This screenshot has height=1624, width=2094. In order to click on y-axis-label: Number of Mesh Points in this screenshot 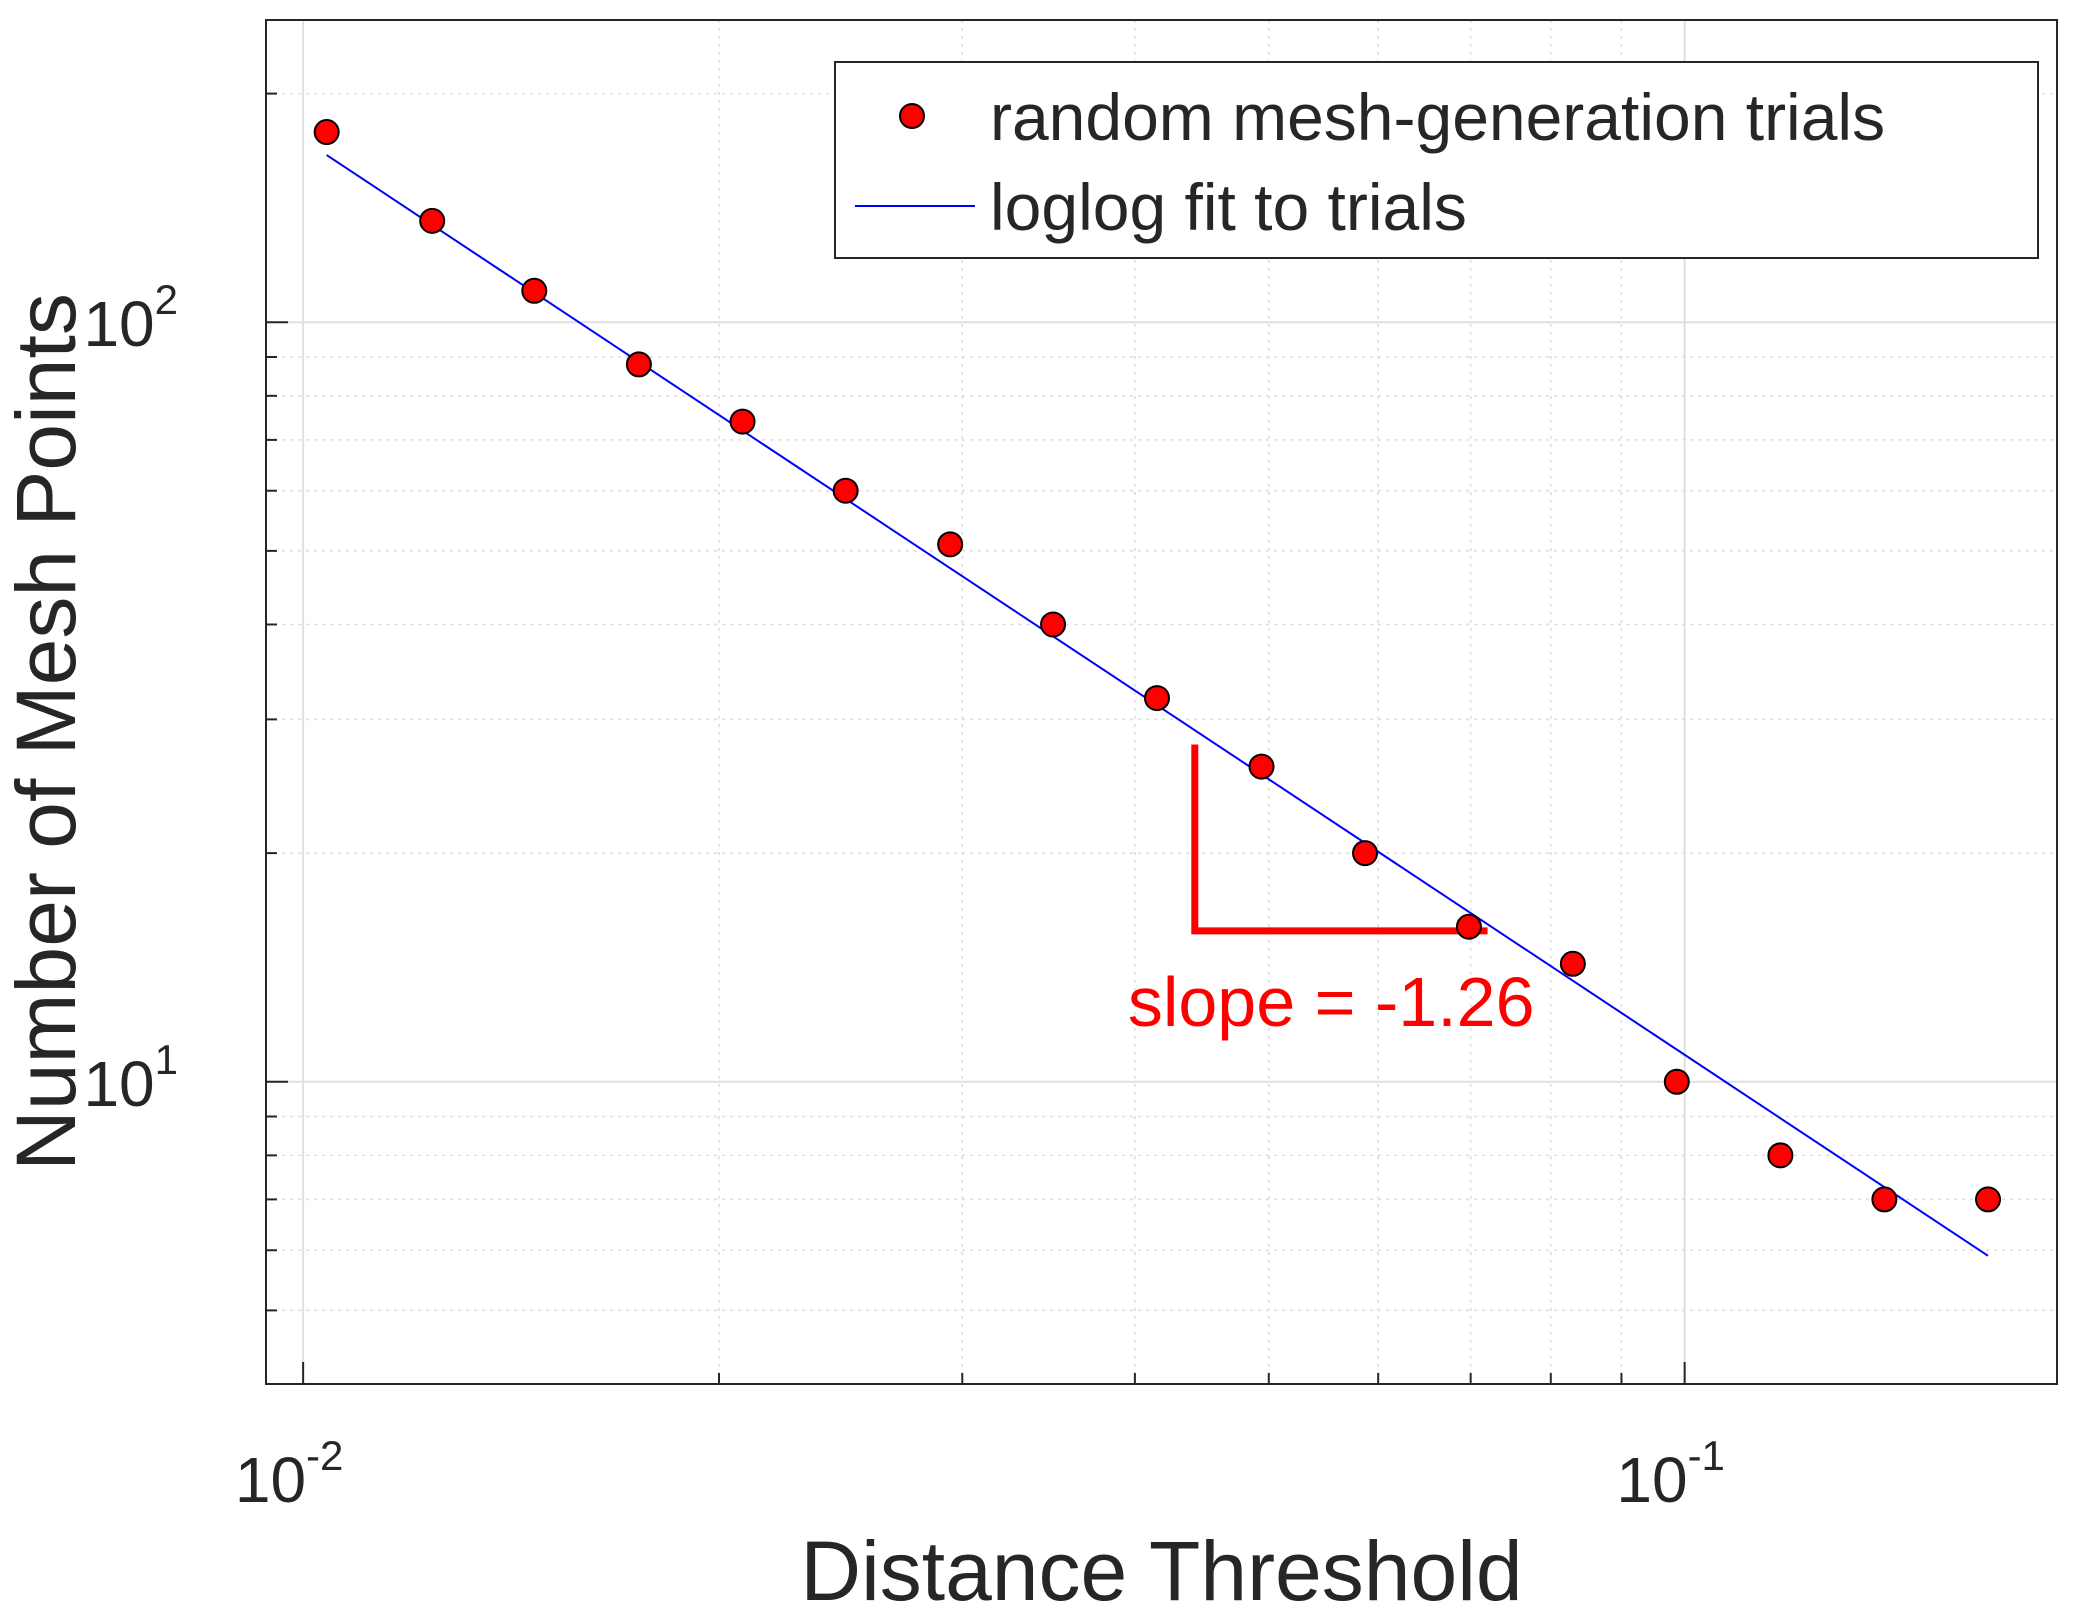, I will do `click(46, 732)`.